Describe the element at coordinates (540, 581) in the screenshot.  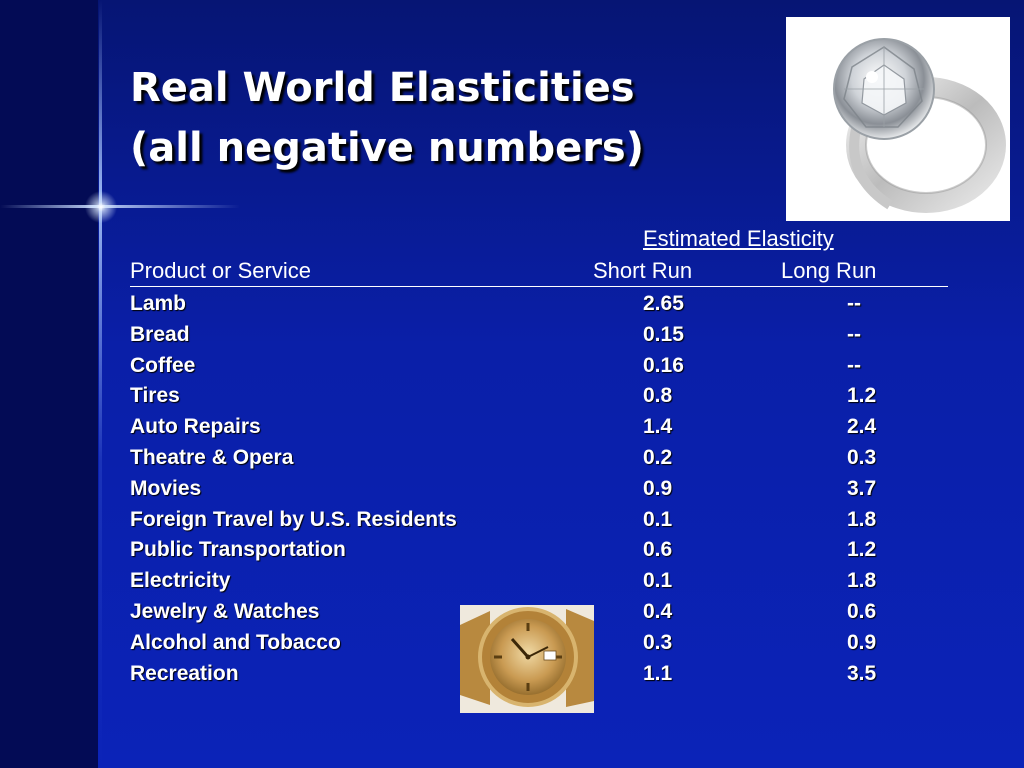
I see `table-row: Electricity 0.1 1.8` at that location.